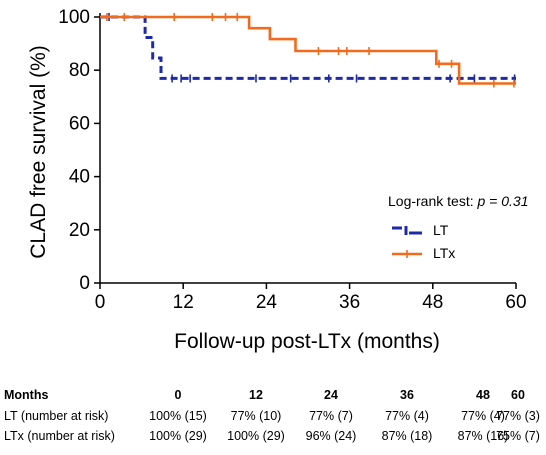 The width and height of the screenshot is (546, 455). Describe the element at coordinates (256, 395) in the screenshot. I see `risk-table-column-header: 12` at that location.